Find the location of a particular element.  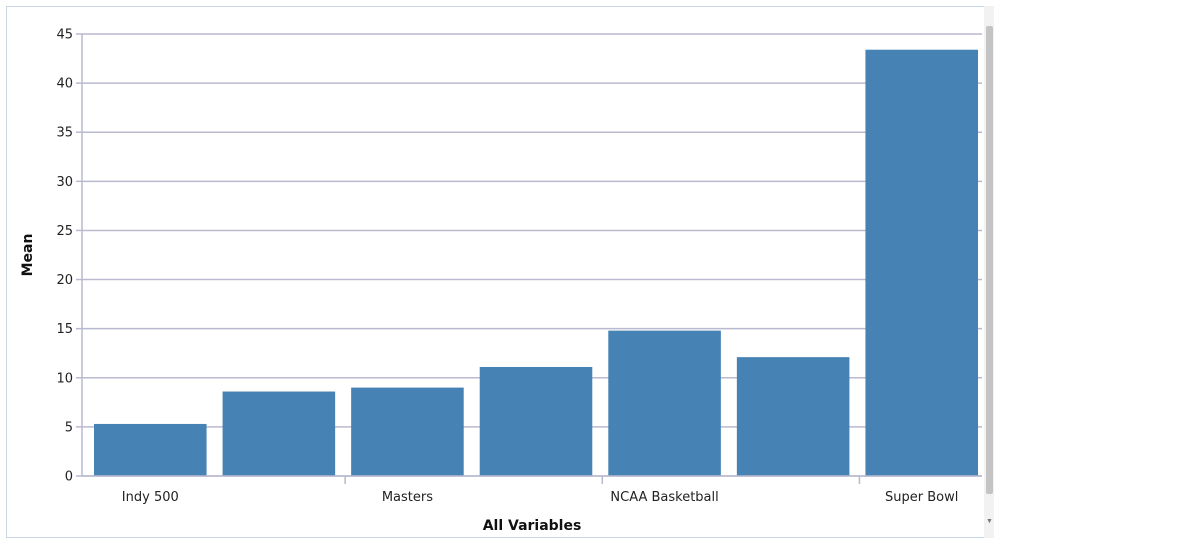

y-axis-title: Mean is located at coordinates (28, 255).